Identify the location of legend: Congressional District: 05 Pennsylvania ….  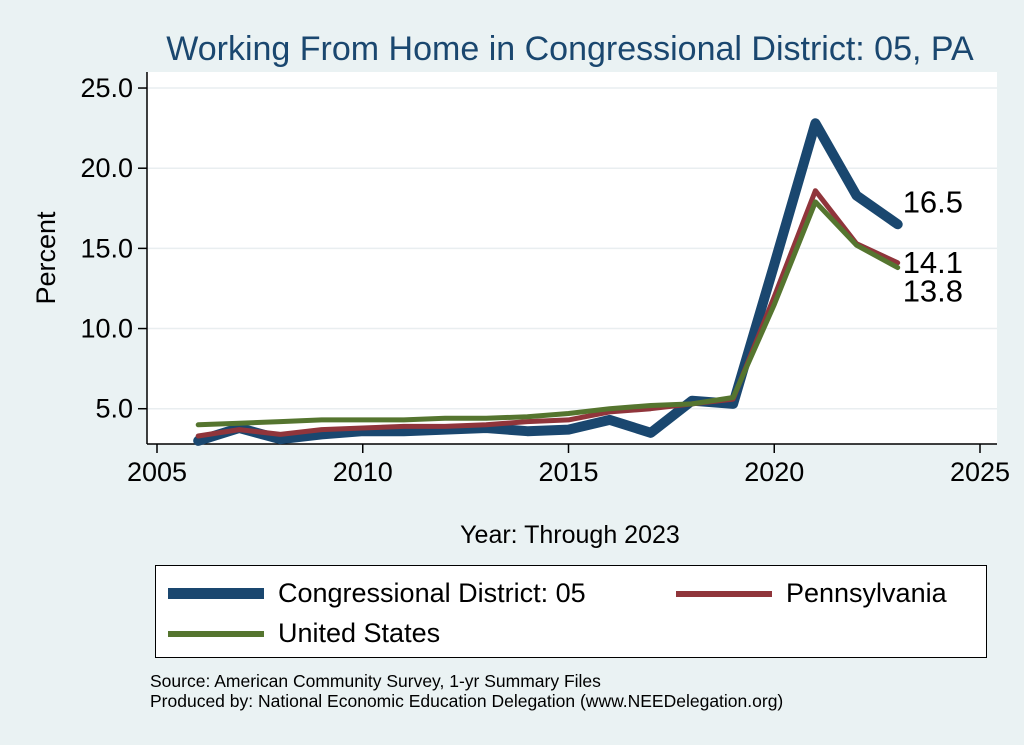
(571, 611).